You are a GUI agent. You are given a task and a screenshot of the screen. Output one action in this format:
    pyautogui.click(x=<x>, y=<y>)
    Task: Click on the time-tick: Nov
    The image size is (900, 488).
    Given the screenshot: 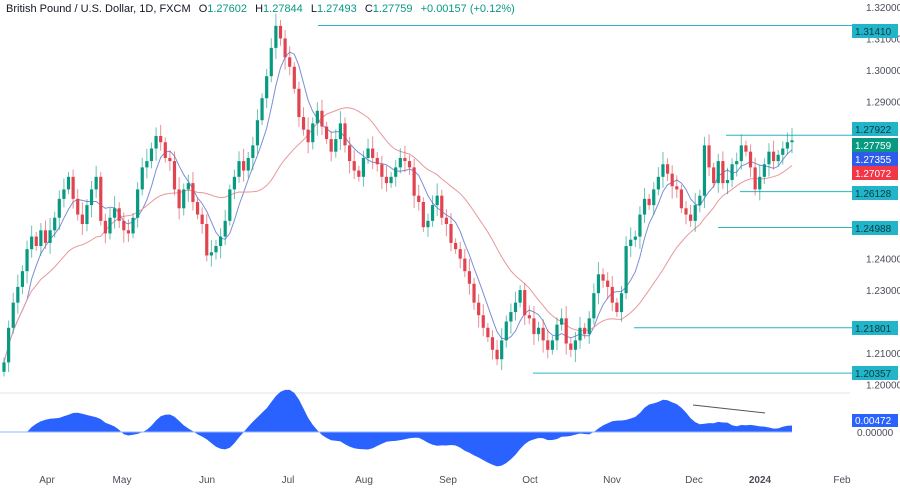 What is the action you would take?
    pyautogui.click(x=612, y=480)
    